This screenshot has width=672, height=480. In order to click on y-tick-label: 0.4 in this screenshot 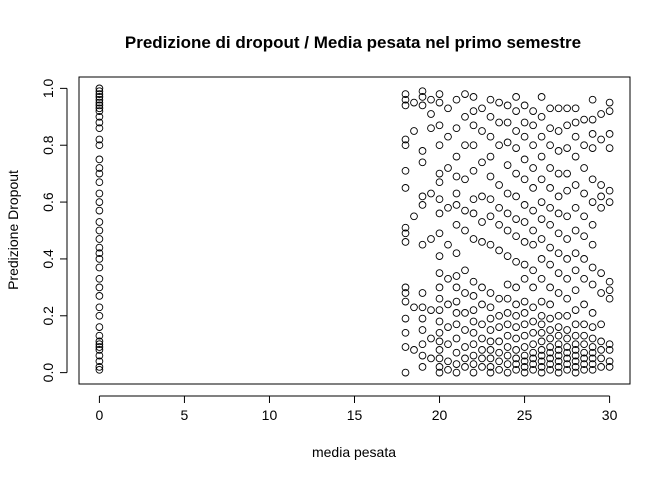, I will do `click(48, 259)`.